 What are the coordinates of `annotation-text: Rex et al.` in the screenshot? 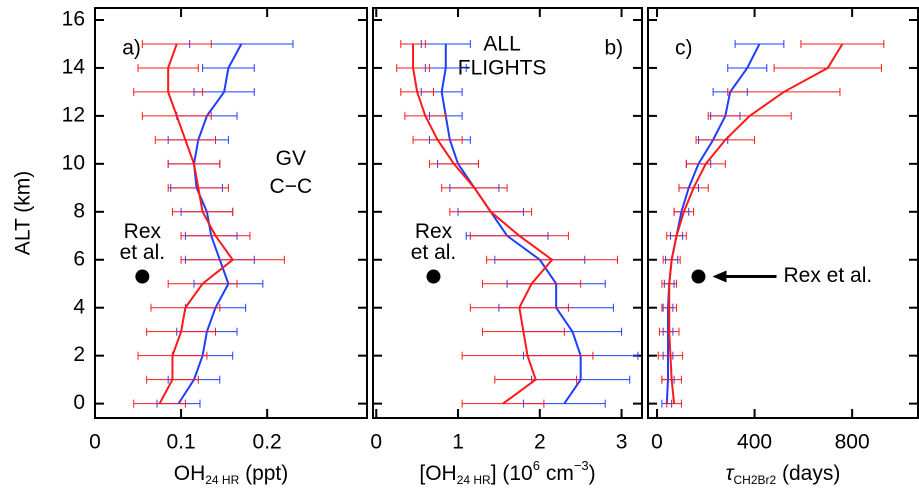 It's located at (827, 275).